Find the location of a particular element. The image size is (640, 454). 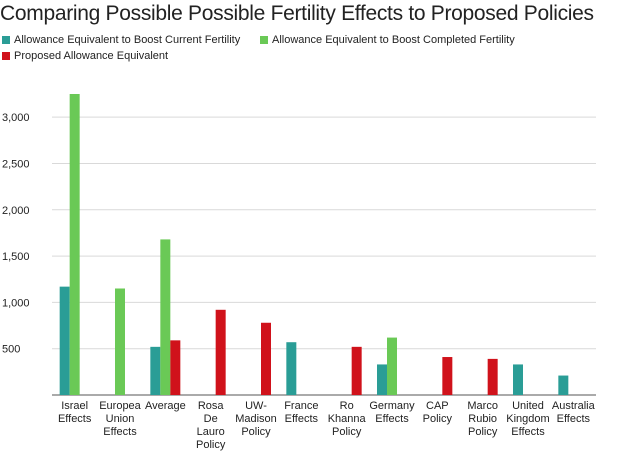

x-tick-label: Ro Khanna Policy is located at coordinates (347, 419).